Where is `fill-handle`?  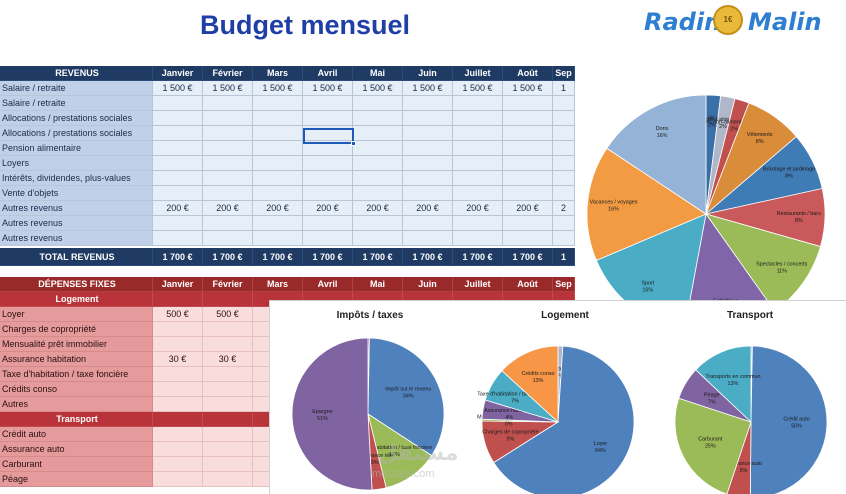 fill-handle is located at coordinates (353, 143).